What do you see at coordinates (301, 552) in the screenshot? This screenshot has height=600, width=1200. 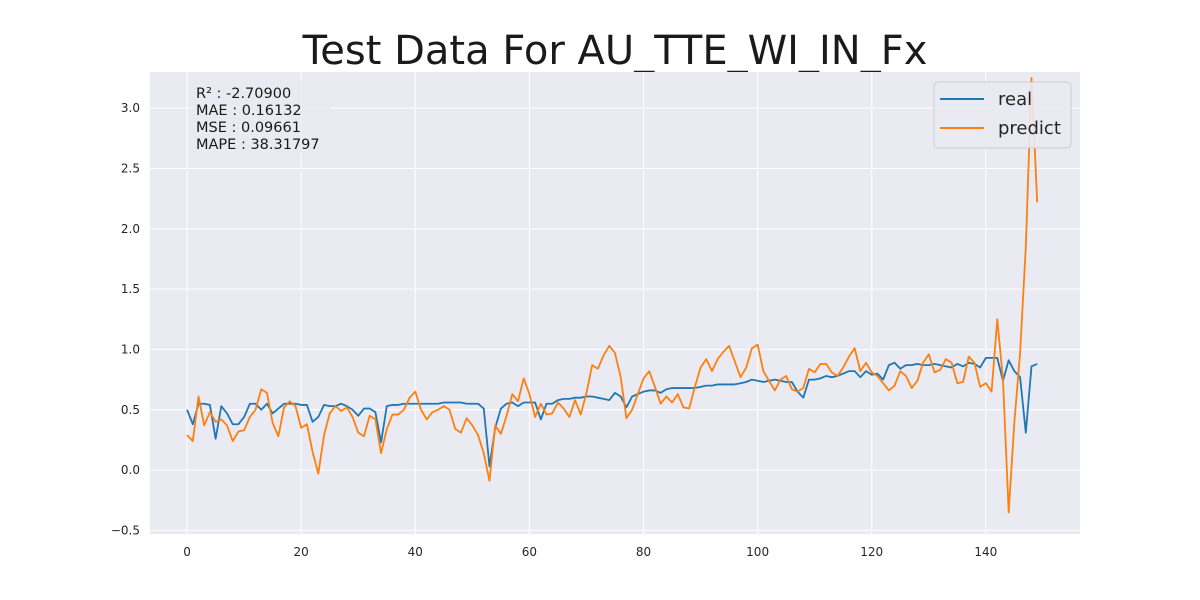 I see `x-tick-label: 20` at bounding box center [301, 552].